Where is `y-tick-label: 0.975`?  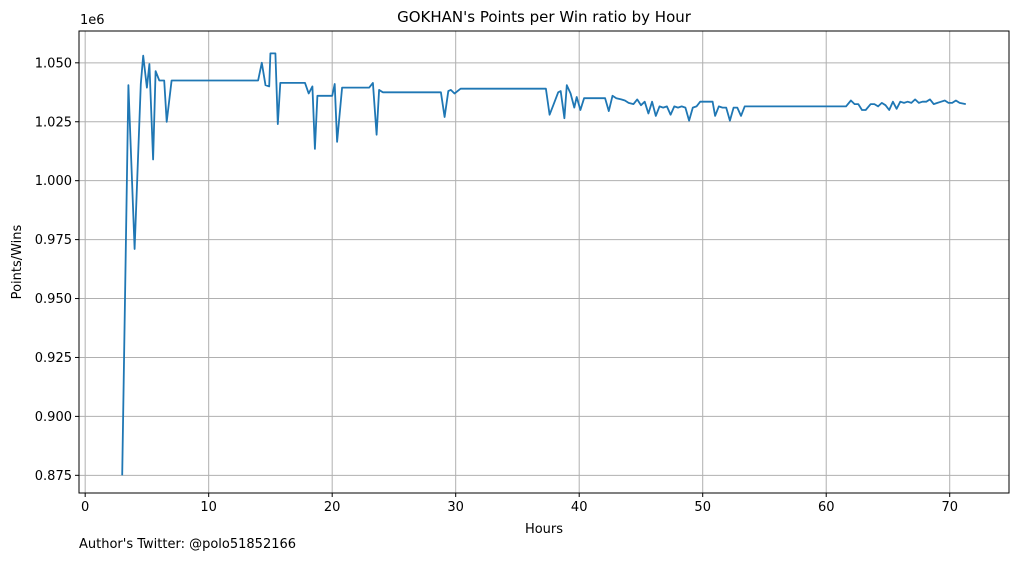
y-tick-label: 0.975 is located at coordinates (53, 240).